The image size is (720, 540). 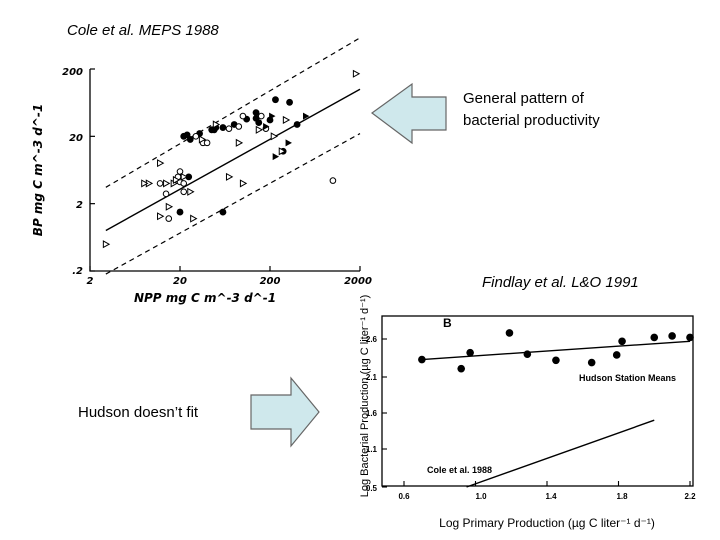 What do you see at coordinates (531, 120) in the screenshot?
I see `general-pattern-line-2: bacterial productivity` at bounding box center [531, 120].